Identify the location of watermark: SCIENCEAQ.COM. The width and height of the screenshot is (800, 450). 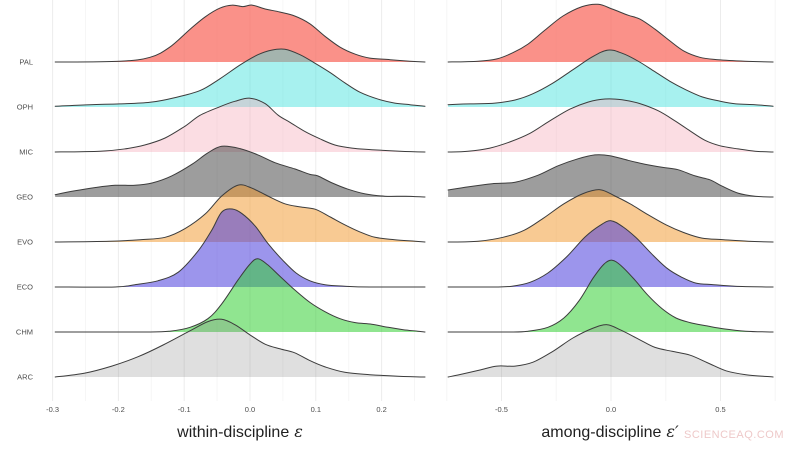
(734, 435).